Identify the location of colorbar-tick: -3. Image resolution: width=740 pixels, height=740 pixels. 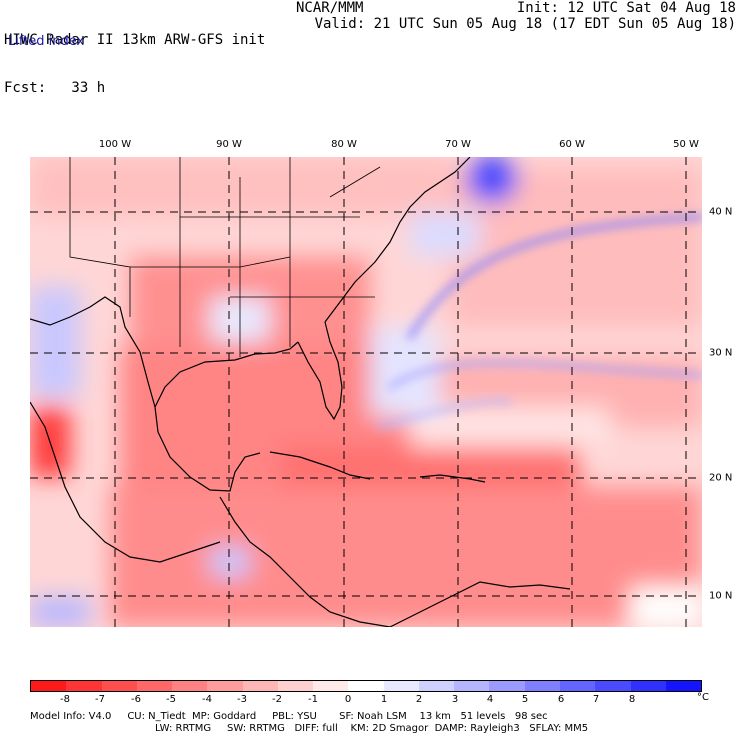
(242, 699).